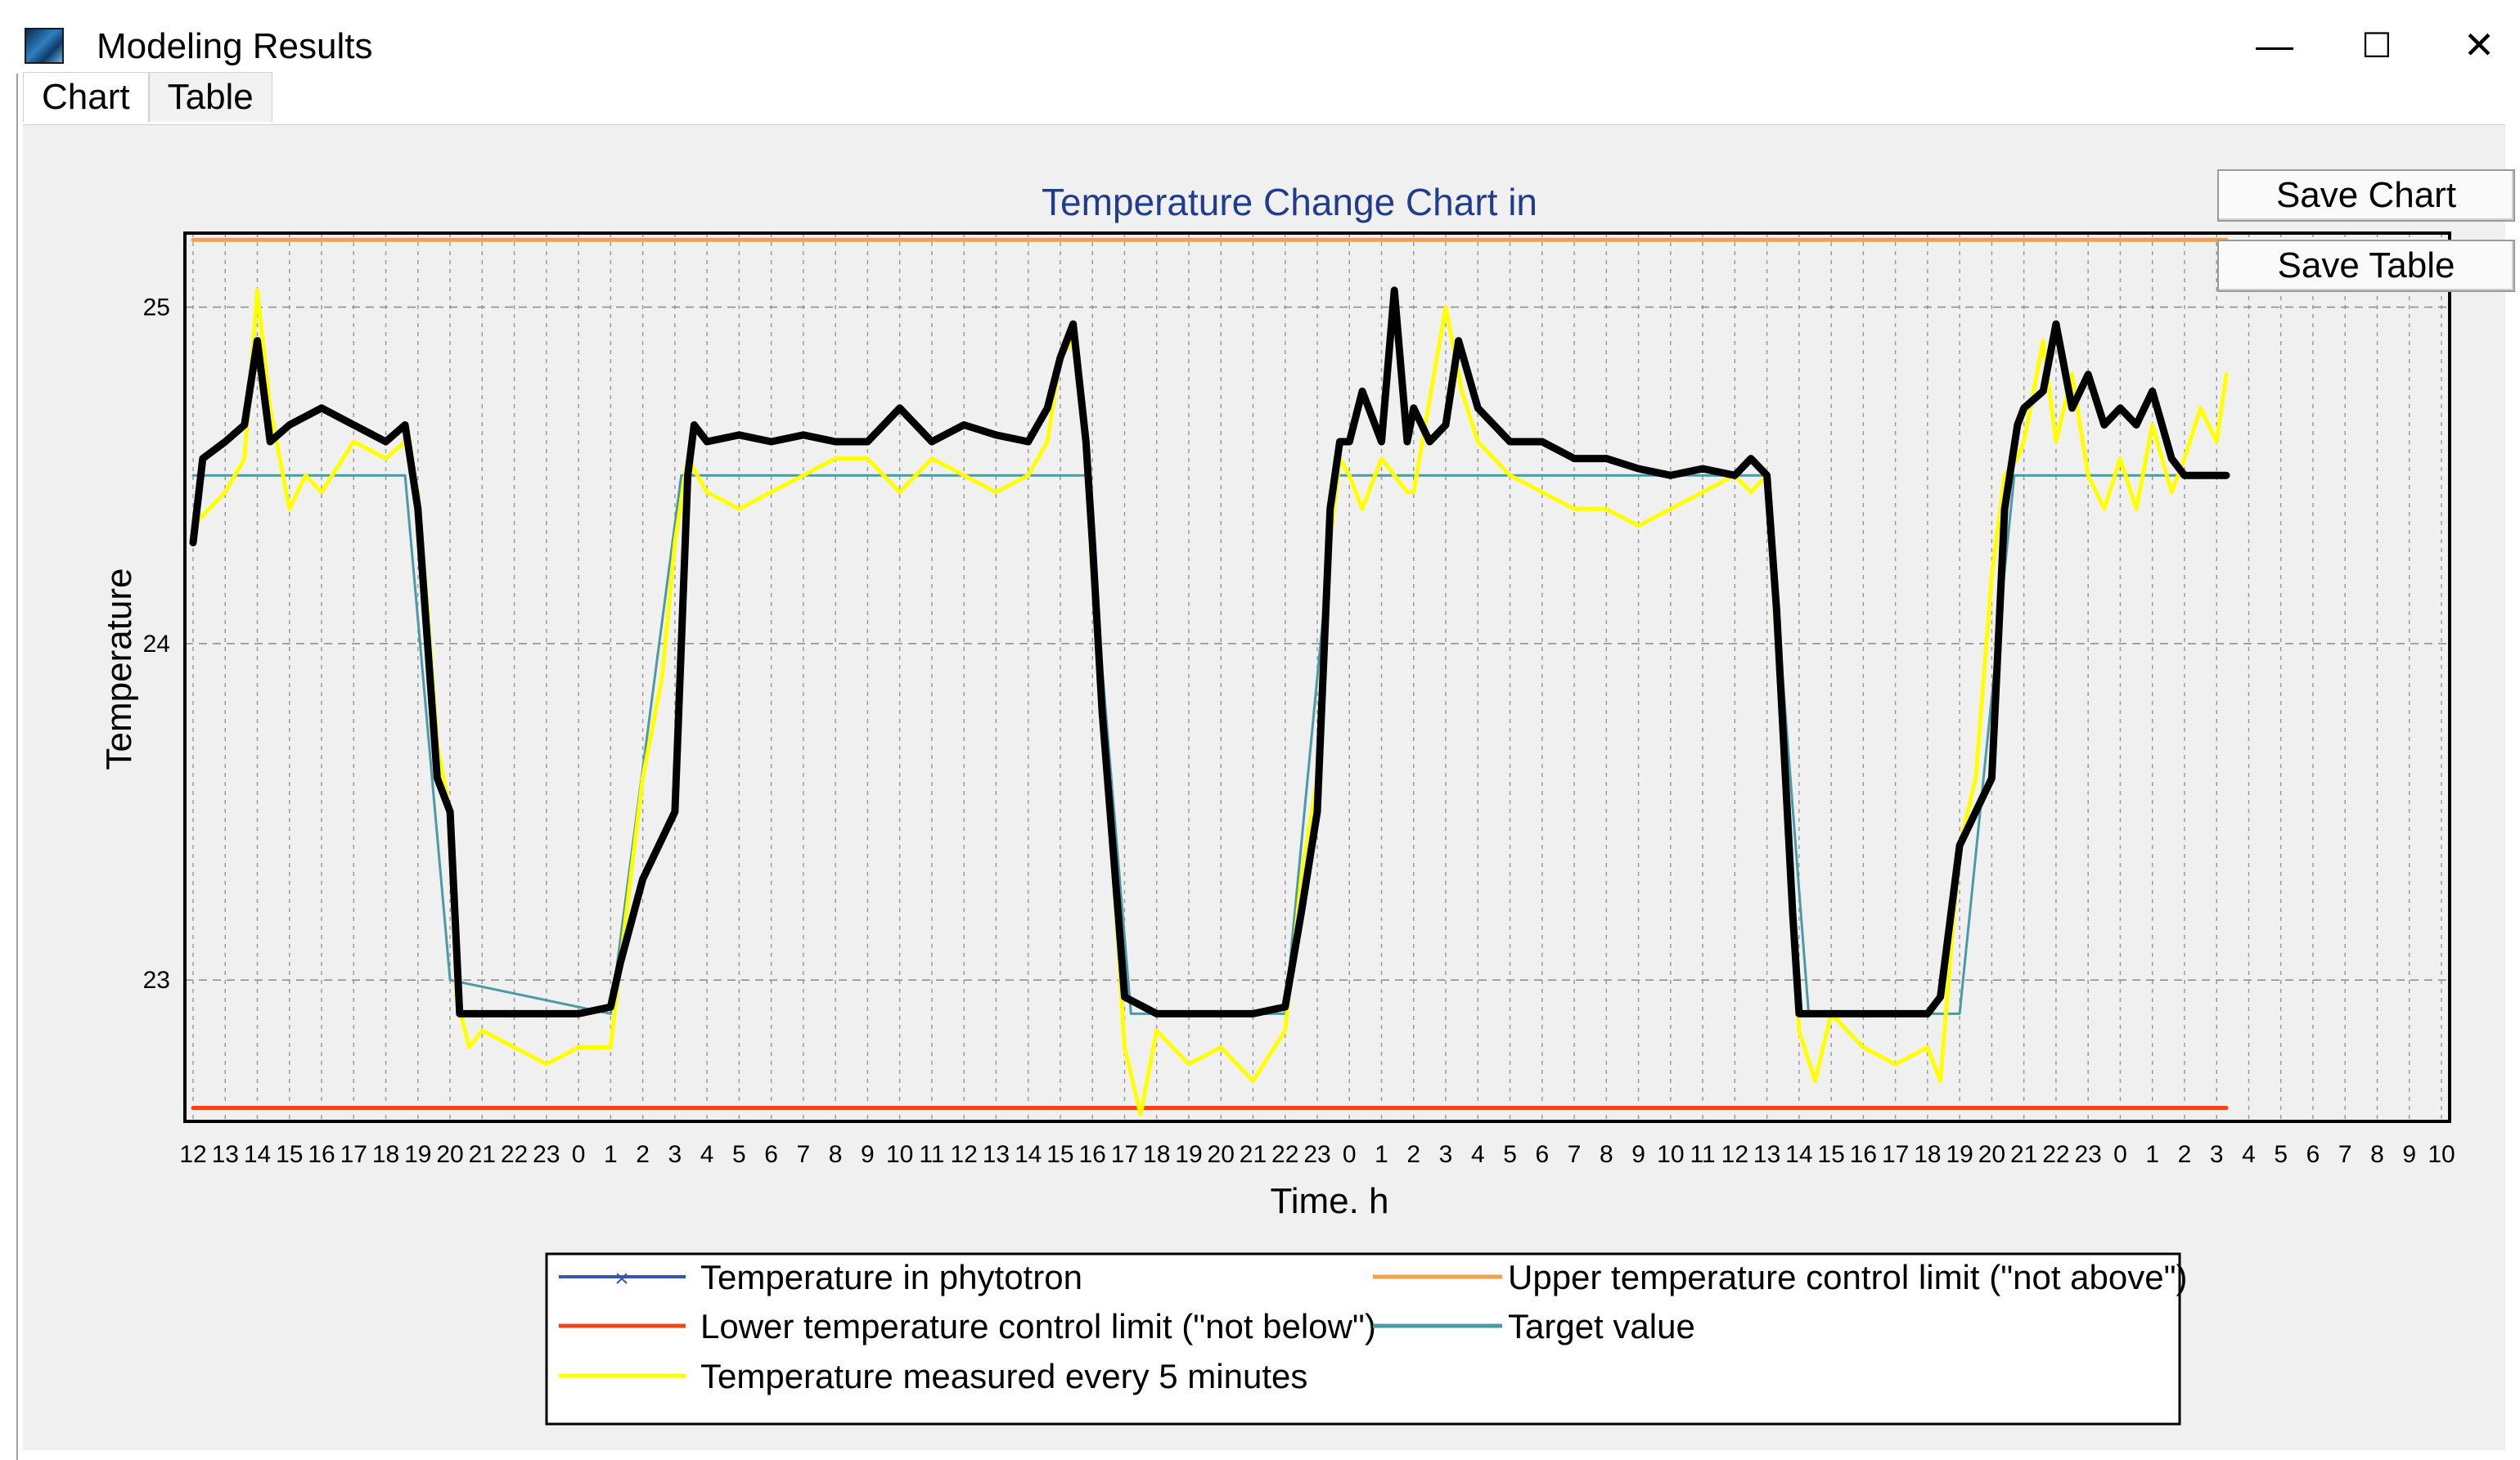 This screenshot has width=2520, height=1460. What do you see at coordinates (17, 738) in the screenshot?
I see `window-left-border` at bounding box center [17, 738].